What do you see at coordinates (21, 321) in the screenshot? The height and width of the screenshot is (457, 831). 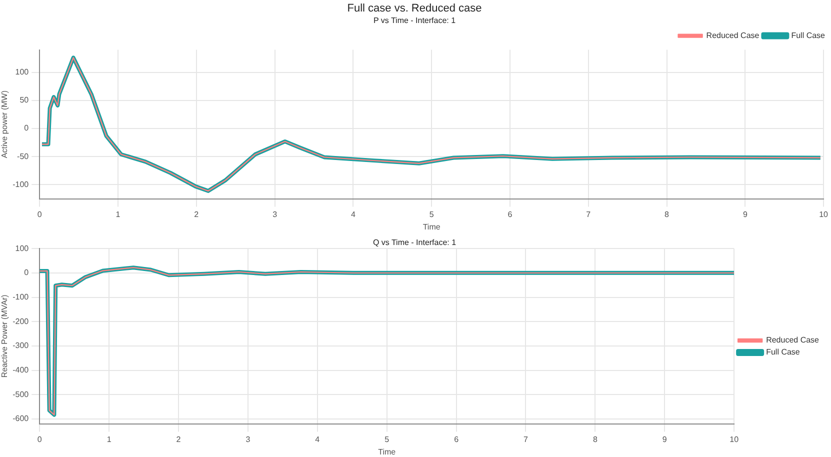 I see `y-tick-label: -200` at bounding box center [21, 321].